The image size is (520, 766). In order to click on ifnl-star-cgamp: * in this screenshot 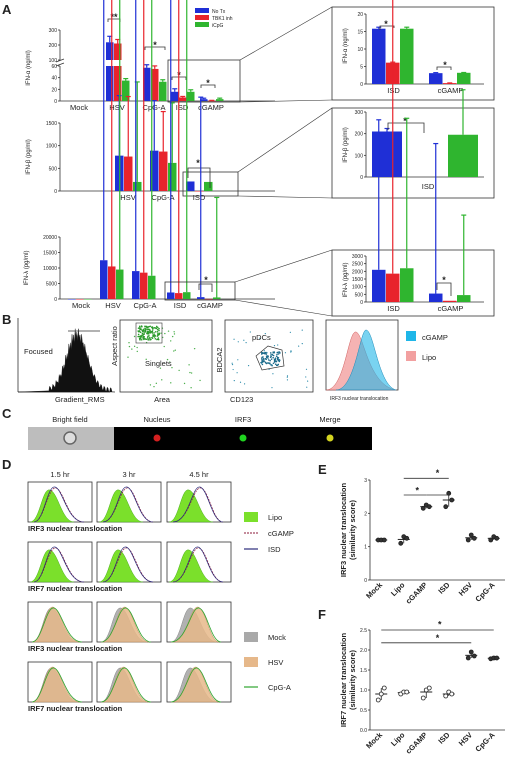, I will do `click(206, 280)`.